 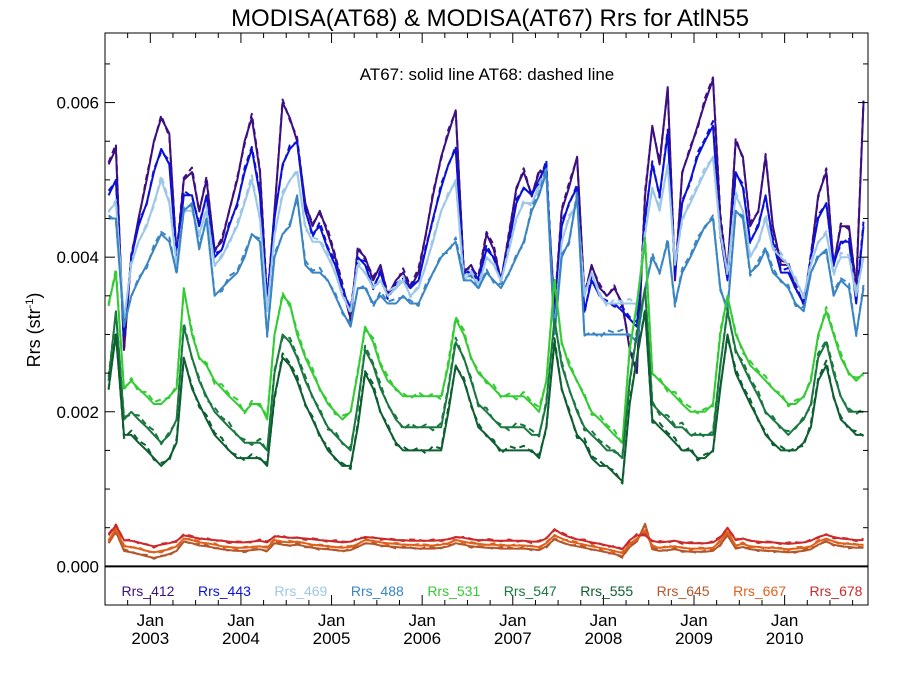 I want to click on legend-label-Rrs_488: Rrs_488, so click(x=377, y=591).